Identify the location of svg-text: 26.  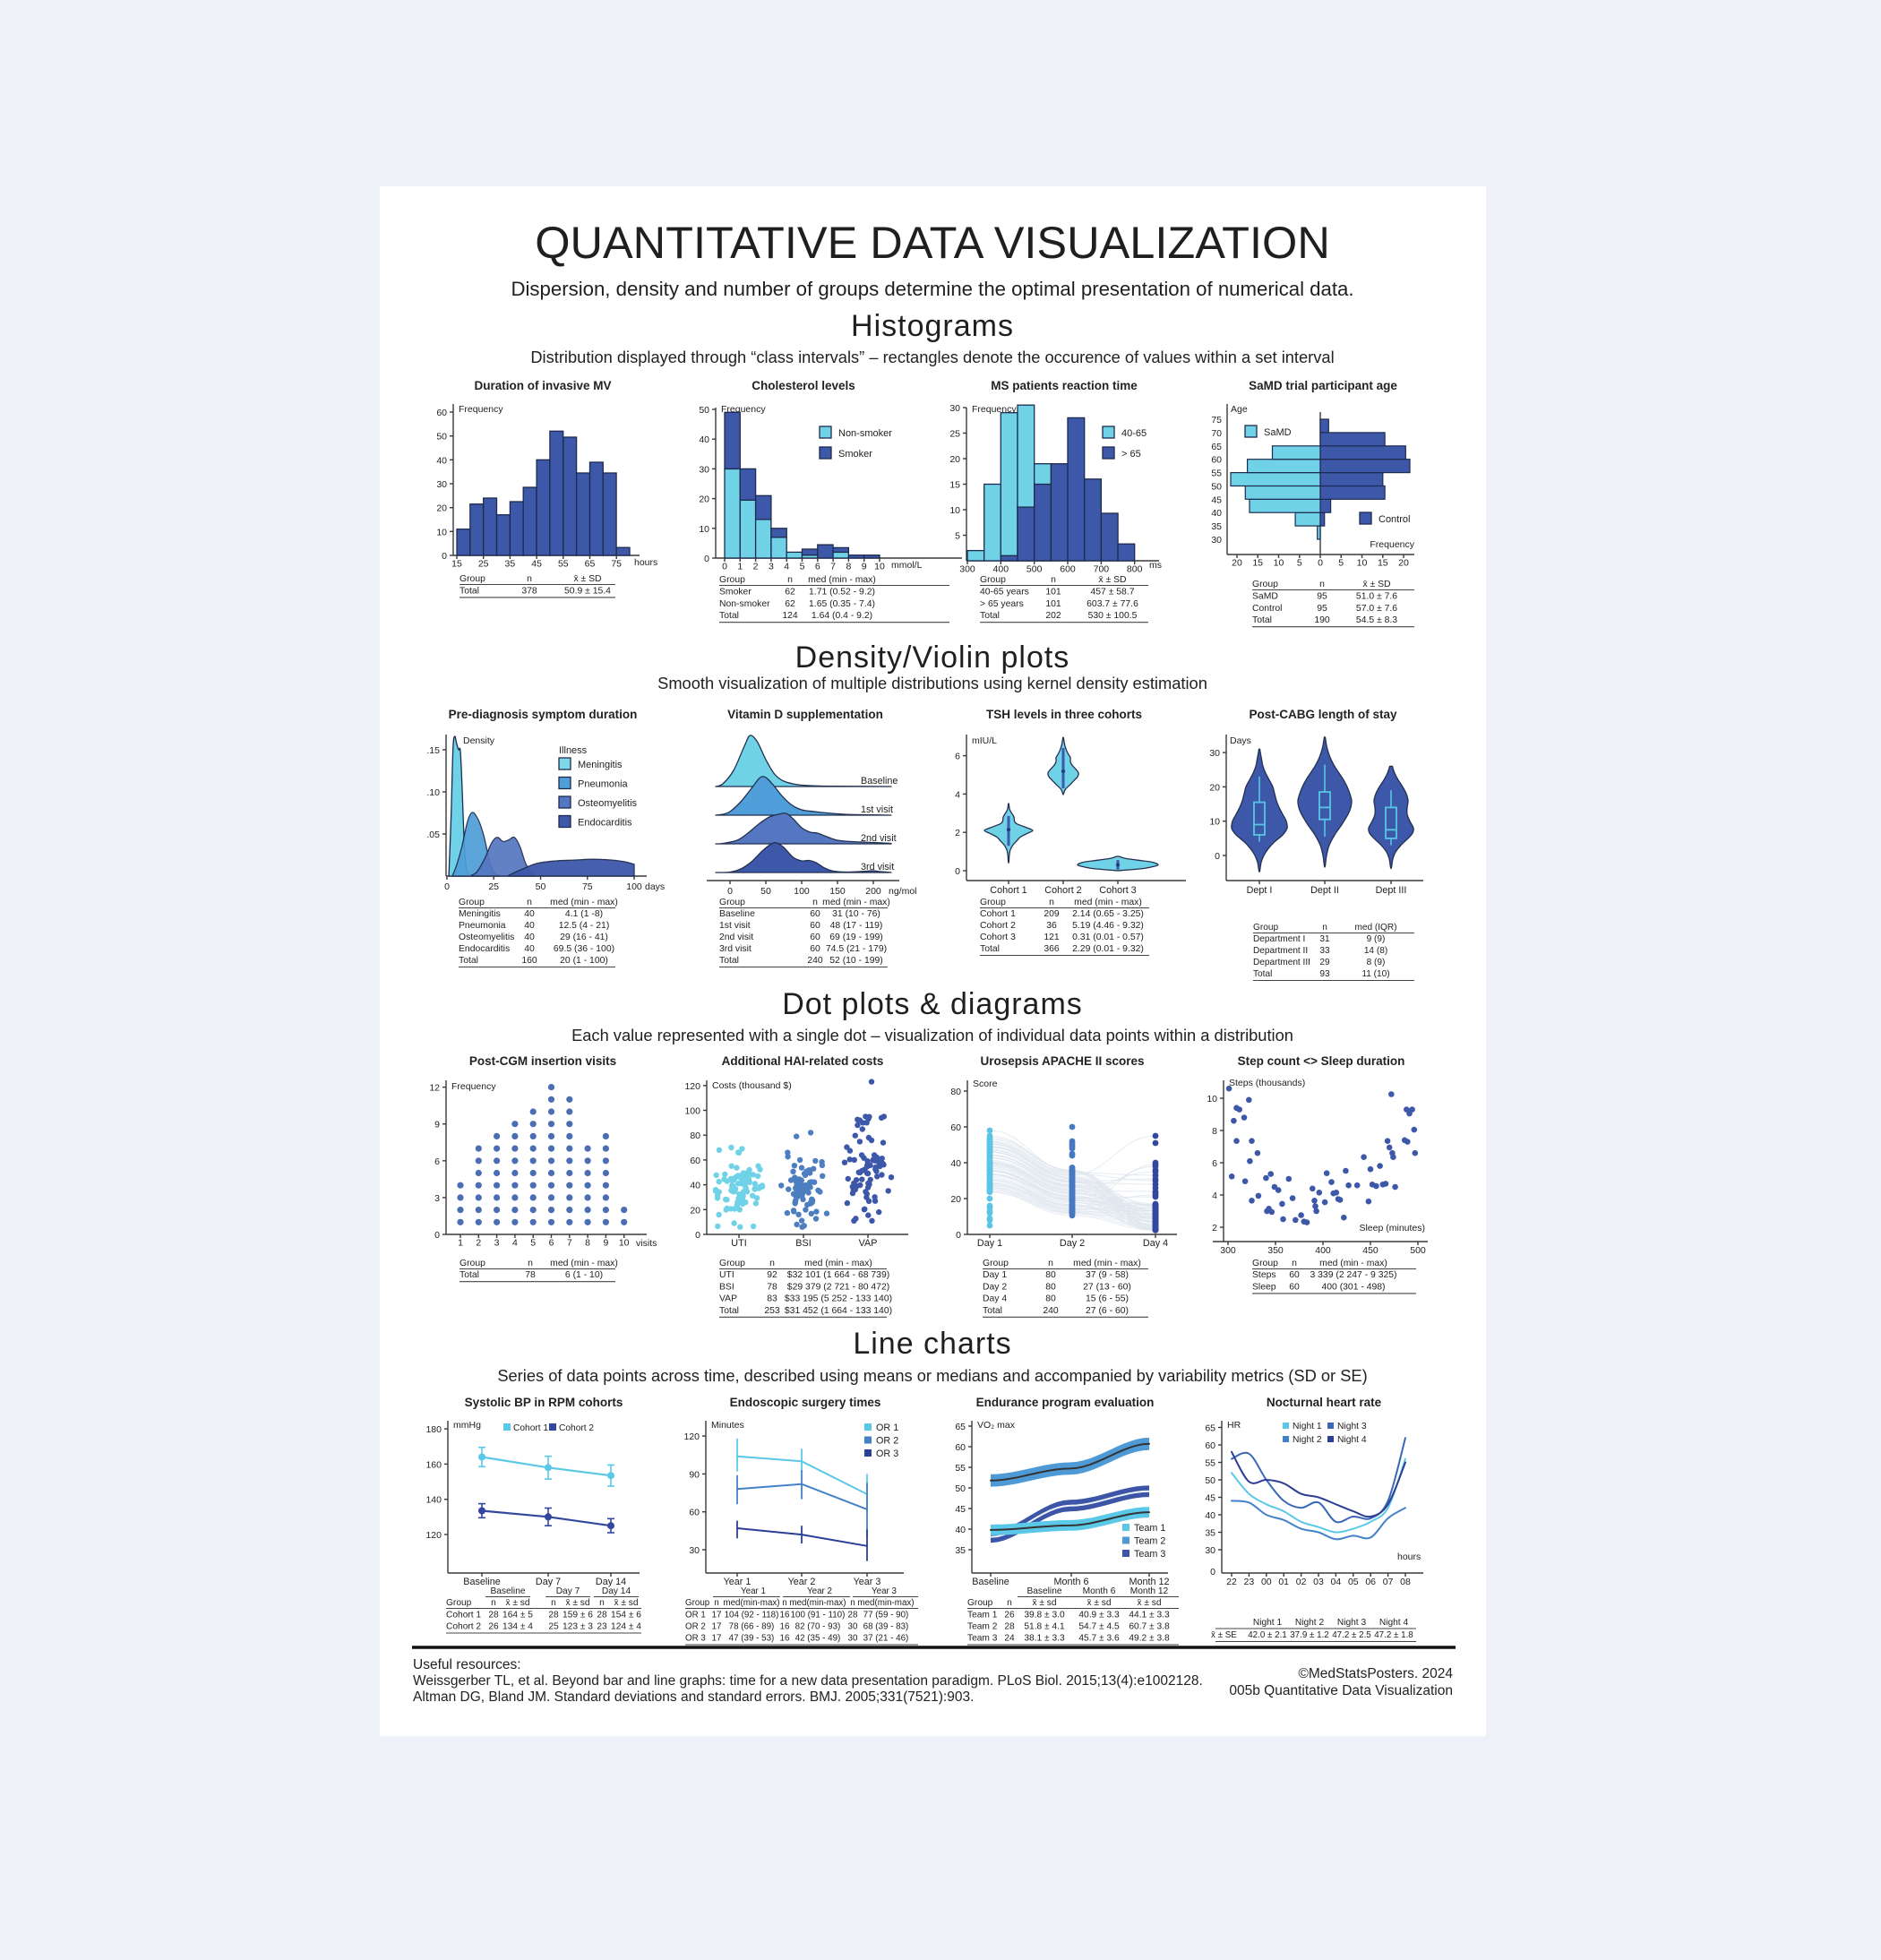
(493, 1627).